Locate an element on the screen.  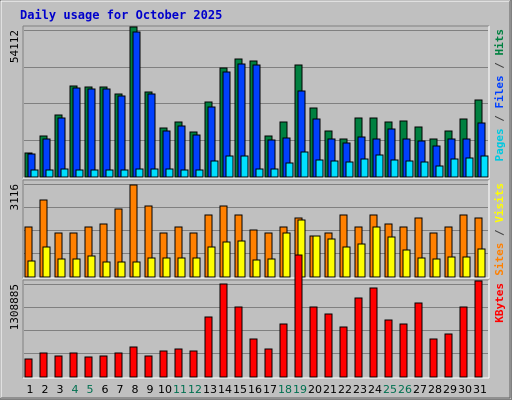
legend-item: Sites is located at coordinates (499, 259).